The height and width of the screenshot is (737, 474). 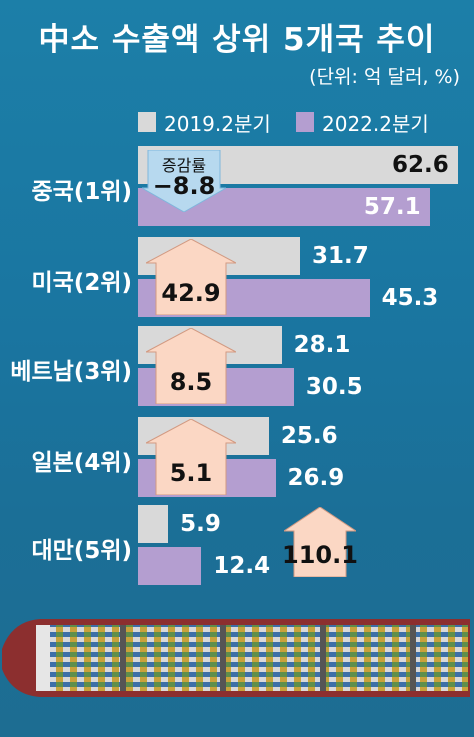 I want to click on growth-rate-label: 110.1, so click(x=320, y=555).